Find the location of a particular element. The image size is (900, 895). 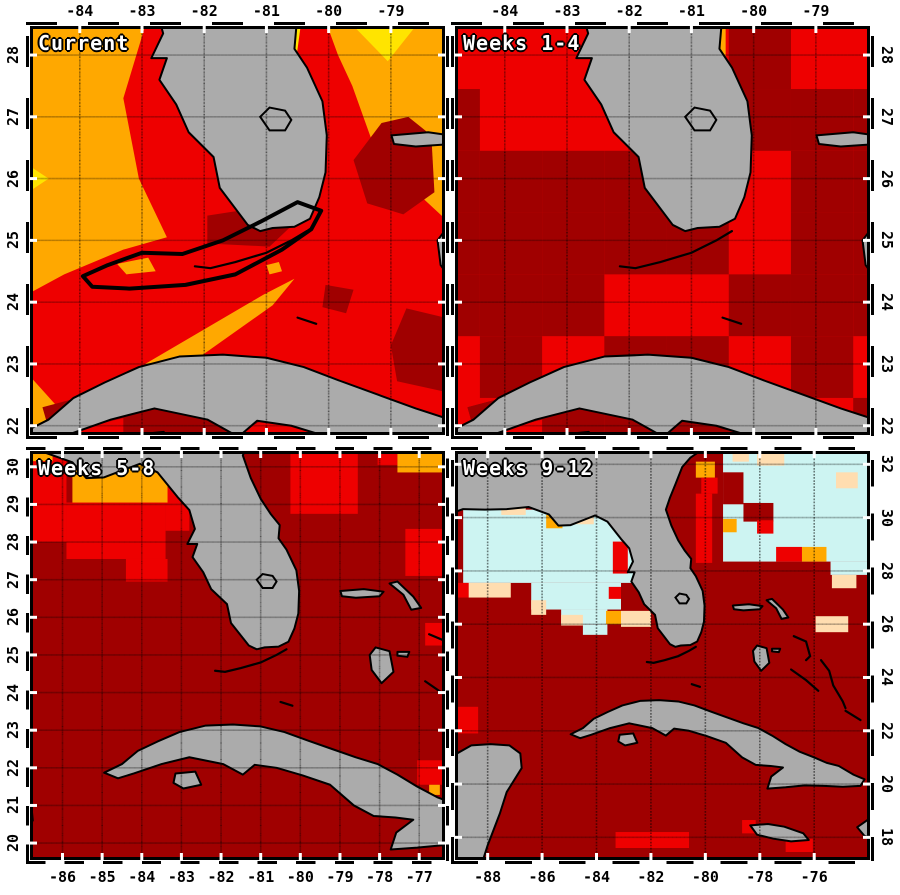

panel-title: Current is located at coordinates (84, 43).